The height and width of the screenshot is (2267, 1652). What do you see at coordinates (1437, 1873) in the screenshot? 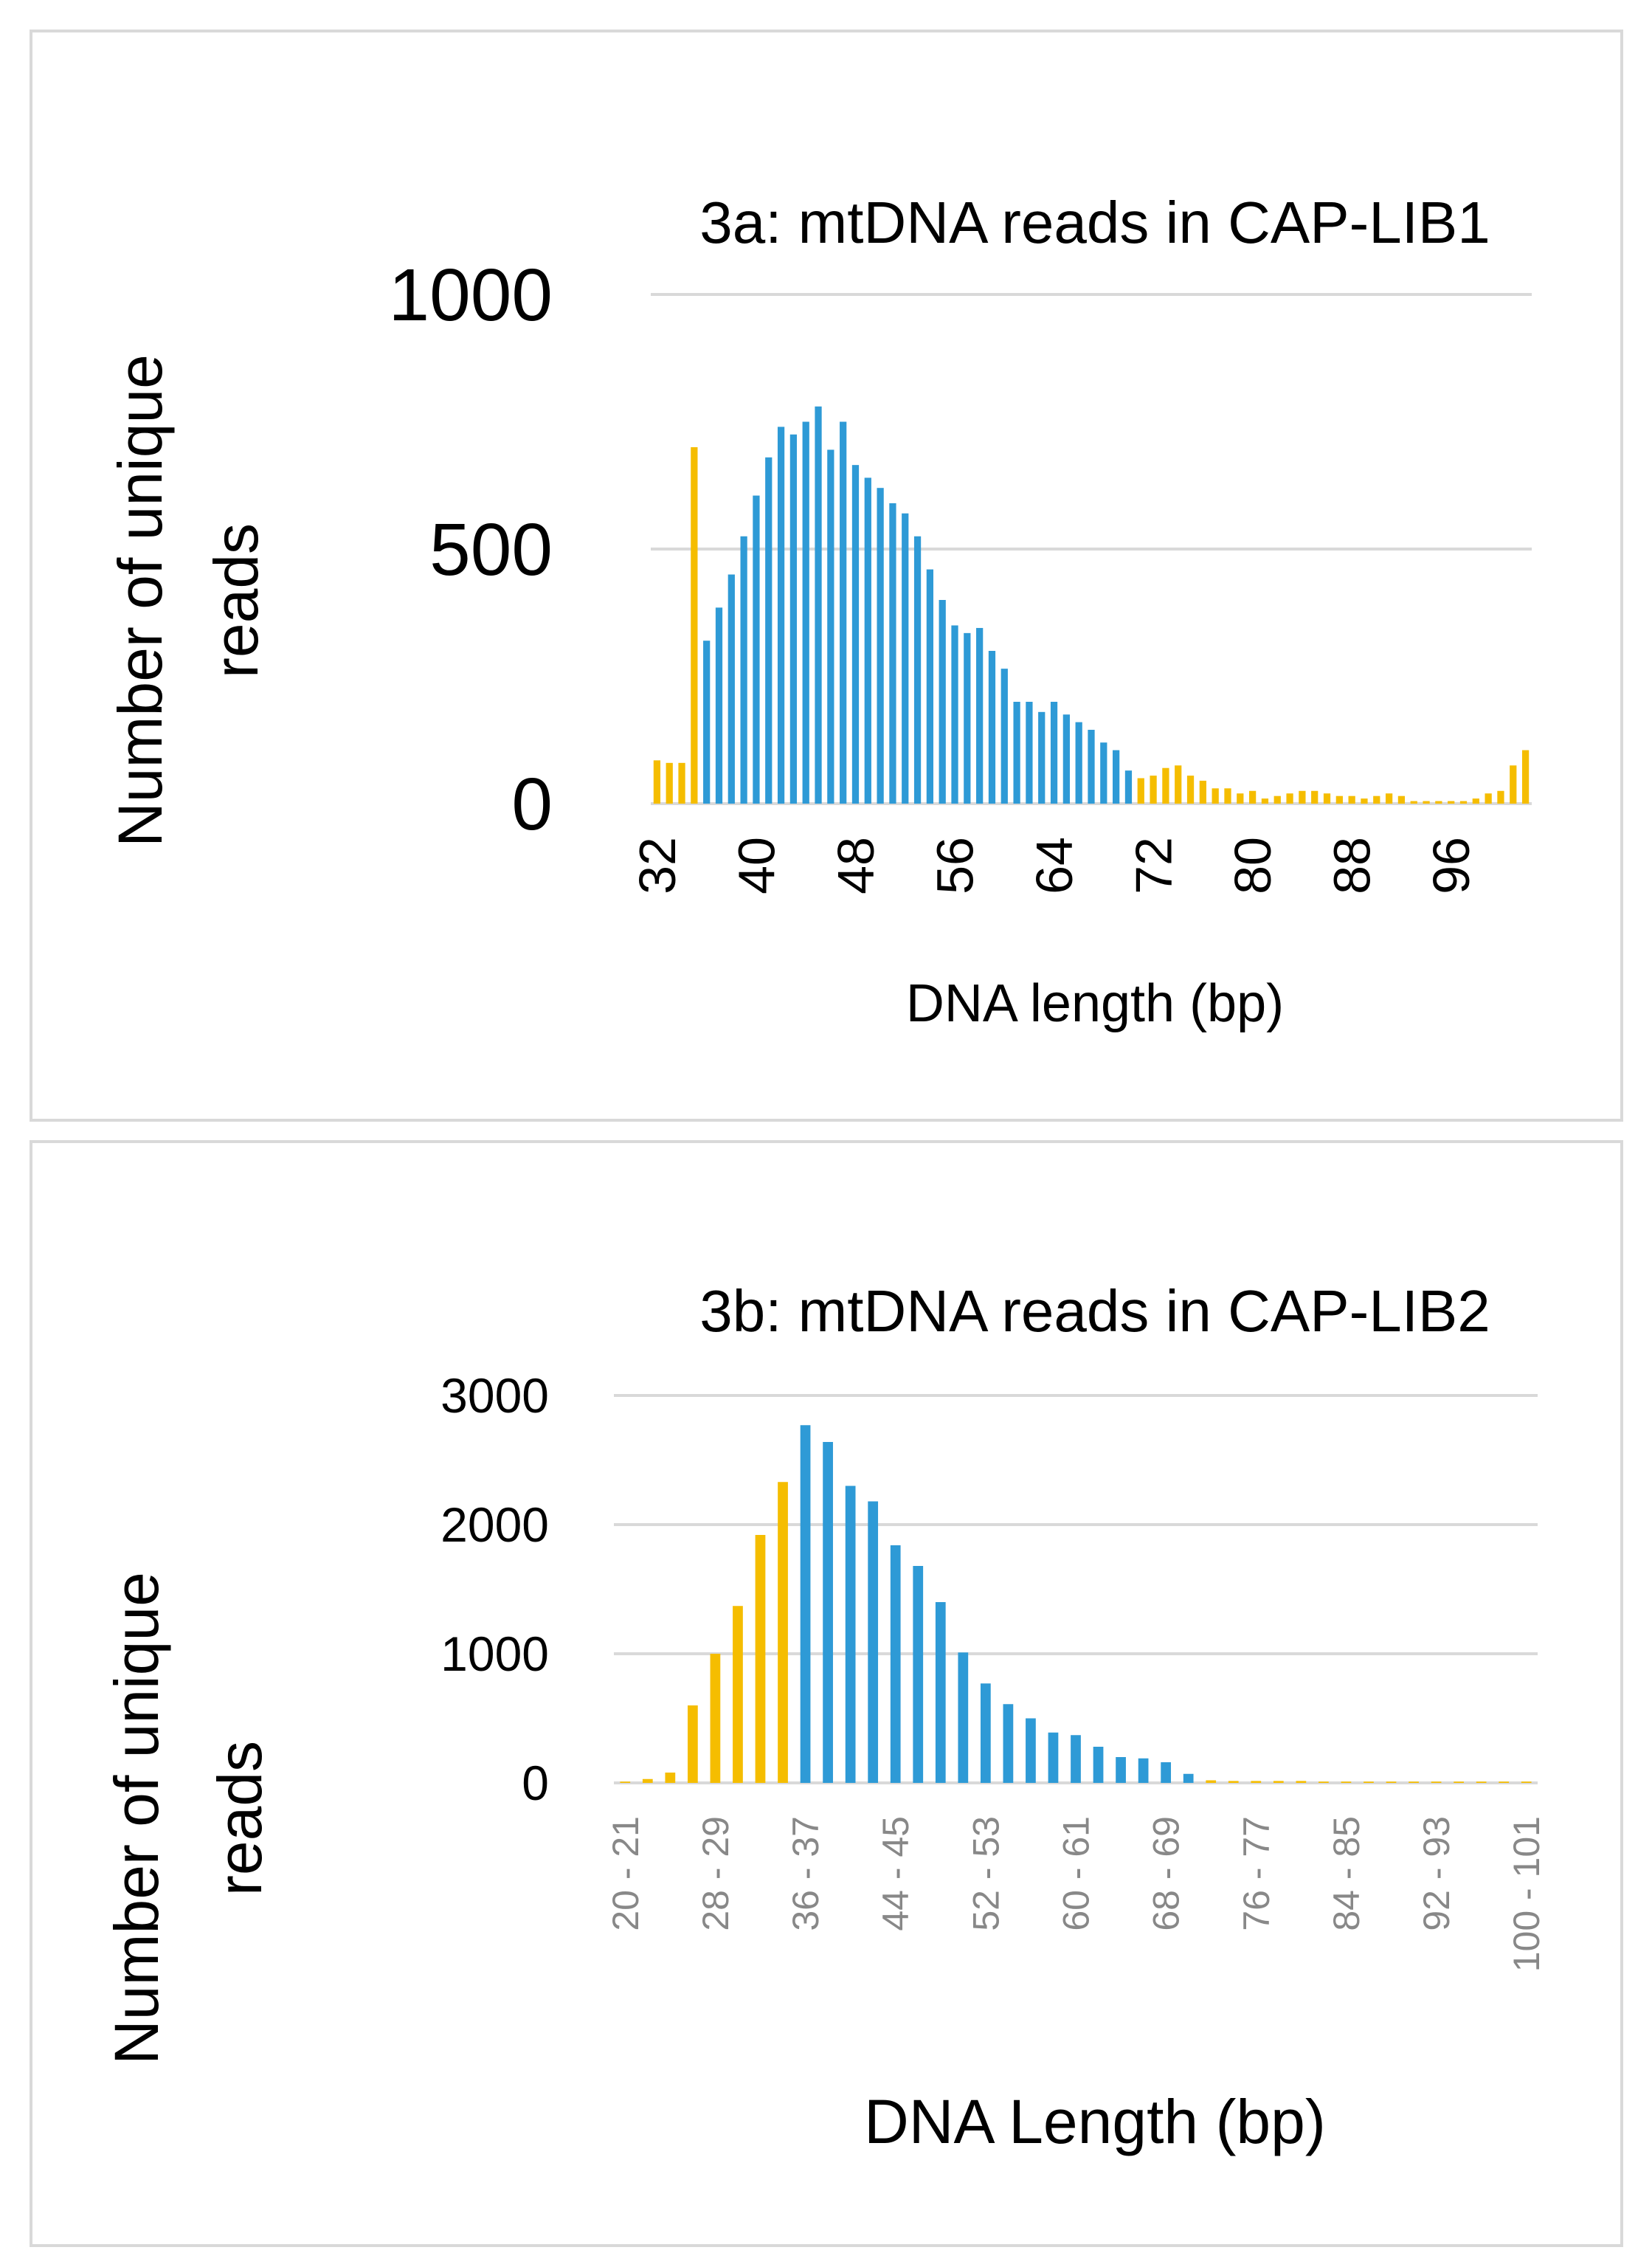
I see `x-tick-label: 92 - 93` at bounding box center [1437, 1873].